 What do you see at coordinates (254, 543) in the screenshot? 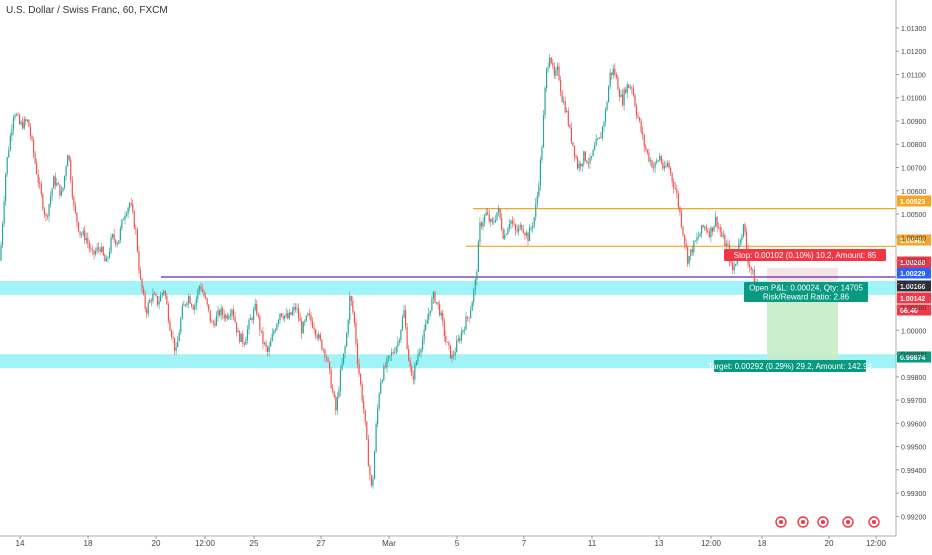
I see `time-tick-label: 25` at bounding box center [254, 543].